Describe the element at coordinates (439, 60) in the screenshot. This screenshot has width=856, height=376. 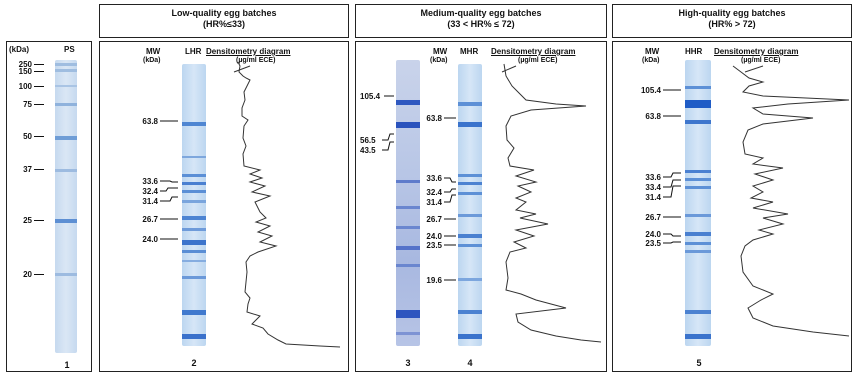
I see `medium-mw-unit: (kDa)` at that location.